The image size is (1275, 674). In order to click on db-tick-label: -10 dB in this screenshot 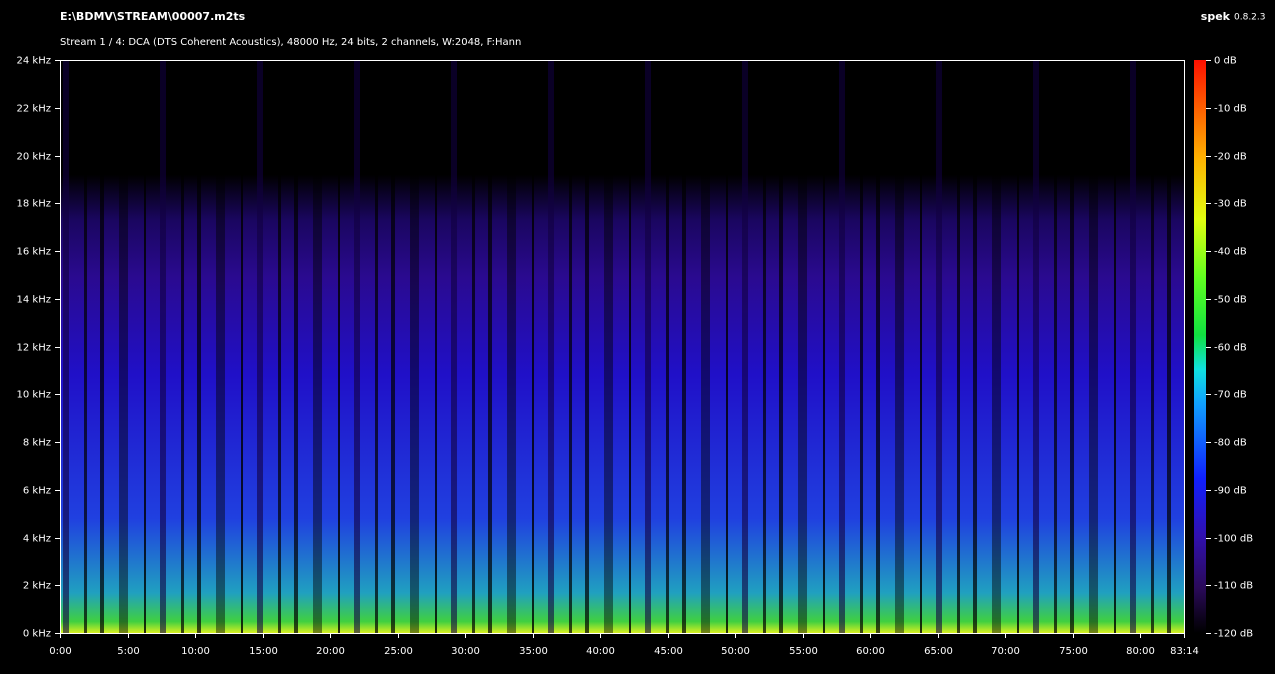, I will do `click(1230, 109)`.